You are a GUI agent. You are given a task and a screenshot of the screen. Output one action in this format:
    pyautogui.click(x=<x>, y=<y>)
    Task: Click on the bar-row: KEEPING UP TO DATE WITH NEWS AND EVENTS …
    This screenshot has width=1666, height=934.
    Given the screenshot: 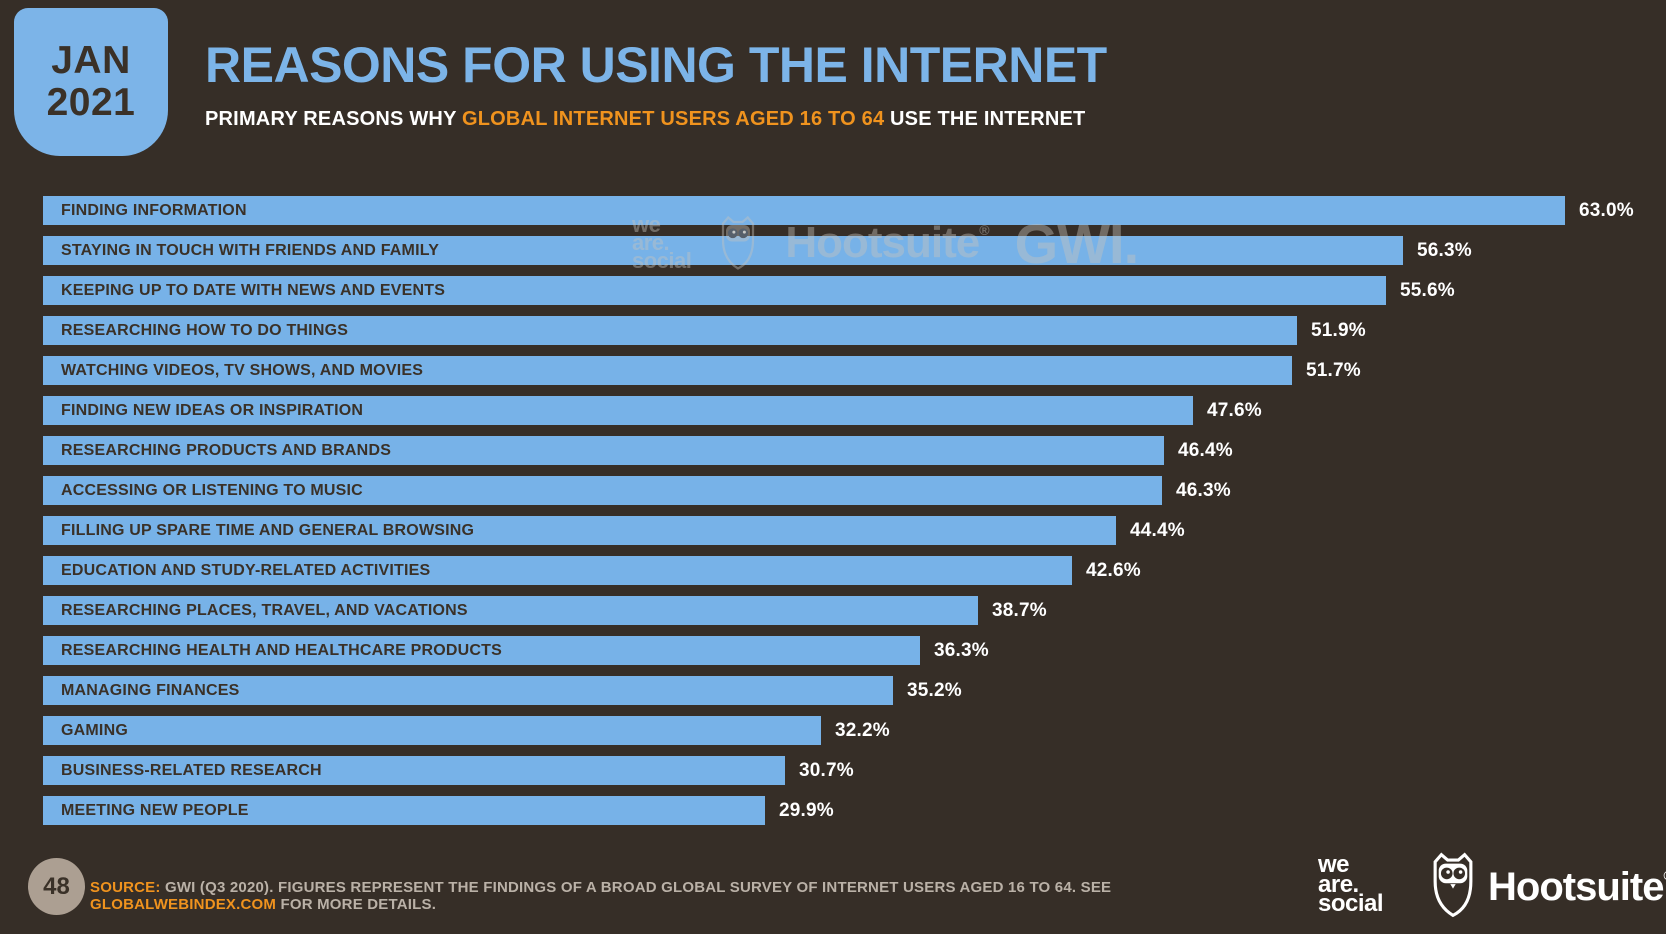 What is the action you would take?
    pyautogui.click(x=854, y=290)
    